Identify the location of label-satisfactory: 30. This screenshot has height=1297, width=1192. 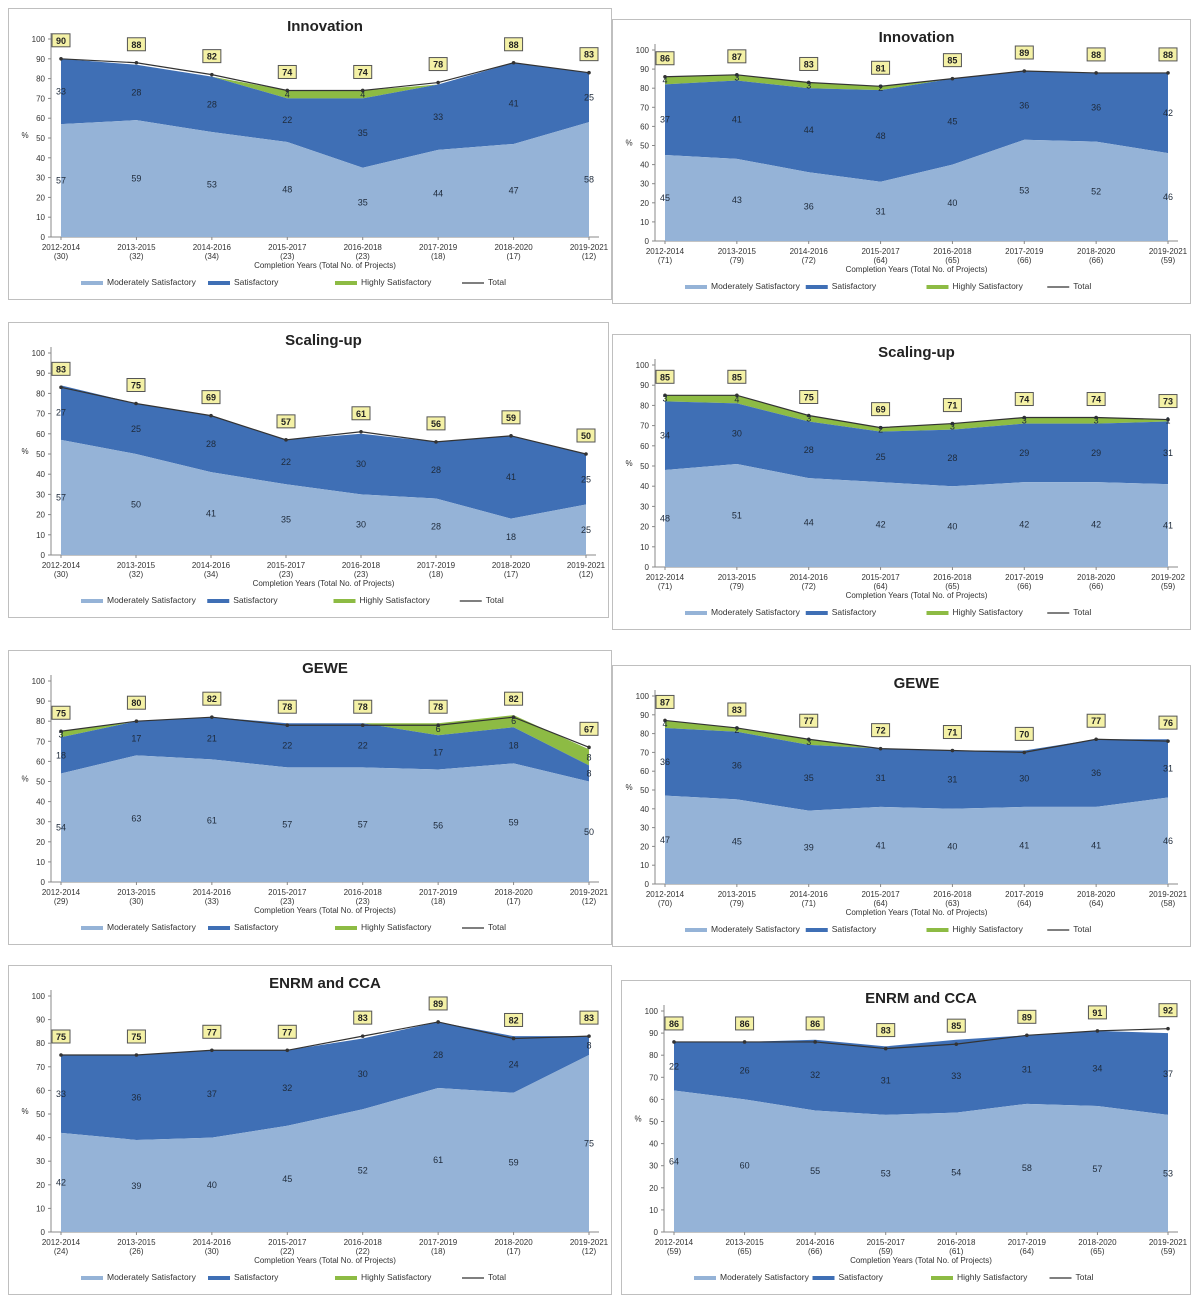
(363, 1074).